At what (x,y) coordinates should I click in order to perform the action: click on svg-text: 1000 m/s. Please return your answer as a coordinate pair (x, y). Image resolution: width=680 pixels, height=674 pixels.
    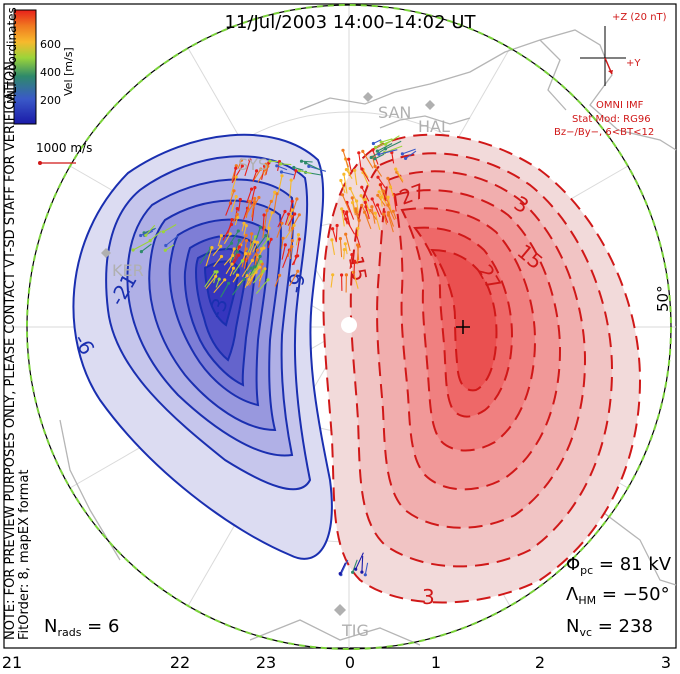
    Looking at the image, I should click on (64, 148).